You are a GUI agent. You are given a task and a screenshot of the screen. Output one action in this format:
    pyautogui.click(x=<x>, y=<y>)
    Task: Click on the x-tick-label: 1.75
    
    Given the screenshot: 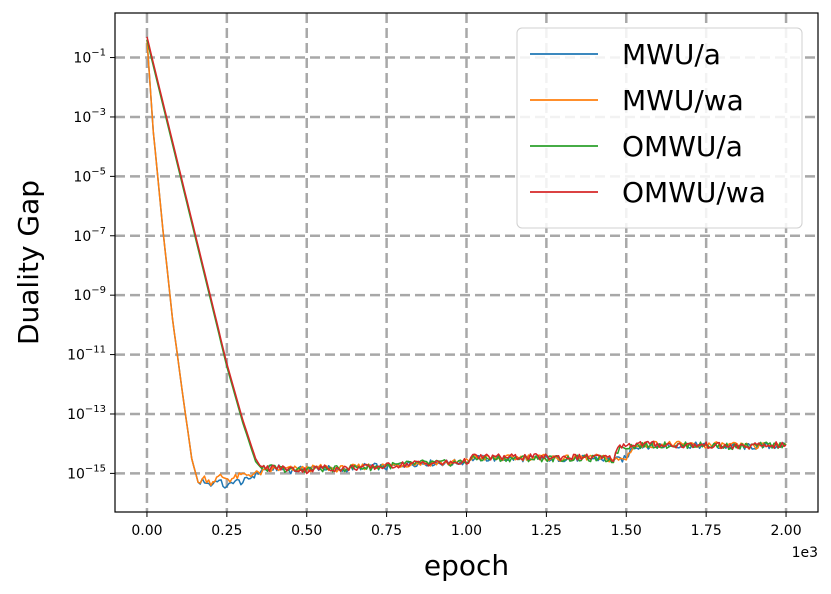 What is the action you would take?
    pyautogui.click(x=706, y=531)
    